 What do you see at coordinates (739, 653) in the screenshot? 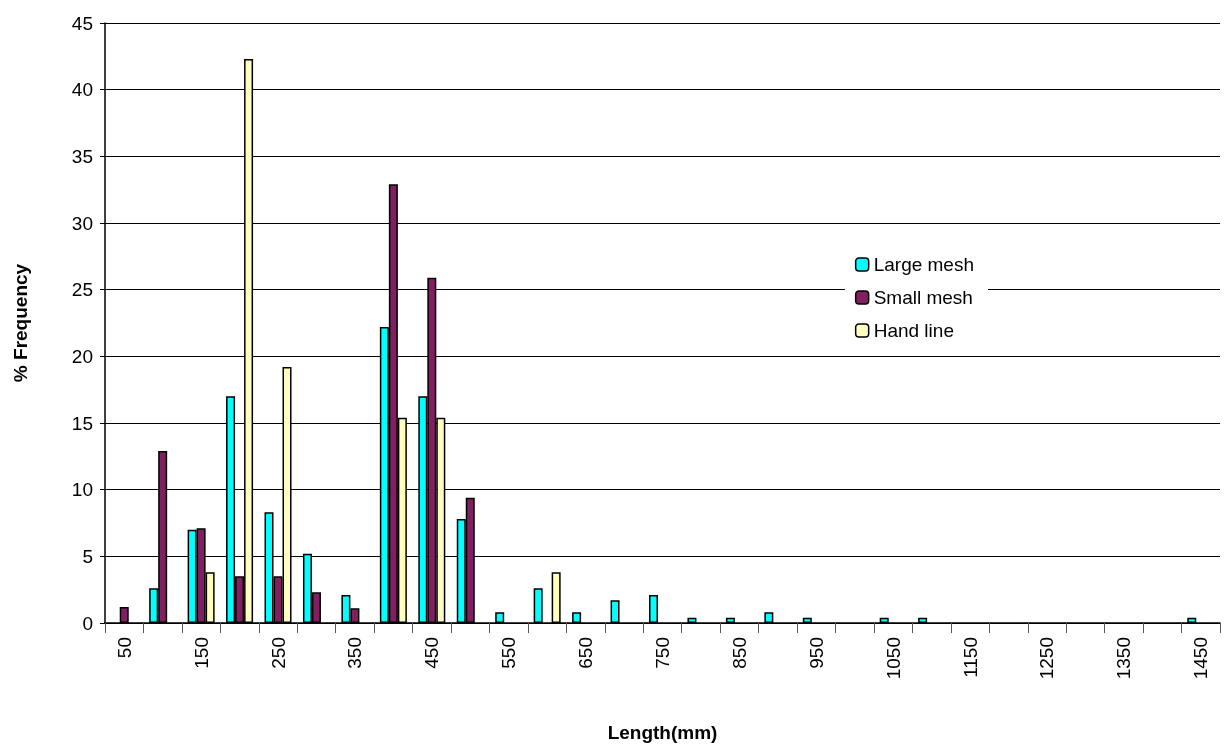
I see `x-tick-label: 850` at bounding box center [739, 653].